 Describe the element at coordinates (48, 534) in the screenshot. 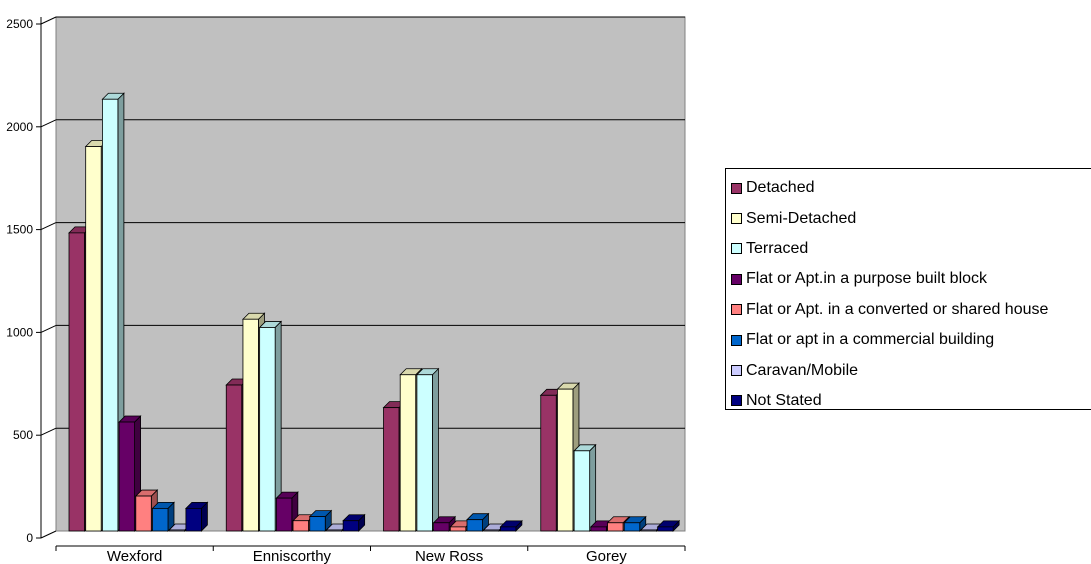

I see `x-axis-line` at that location.